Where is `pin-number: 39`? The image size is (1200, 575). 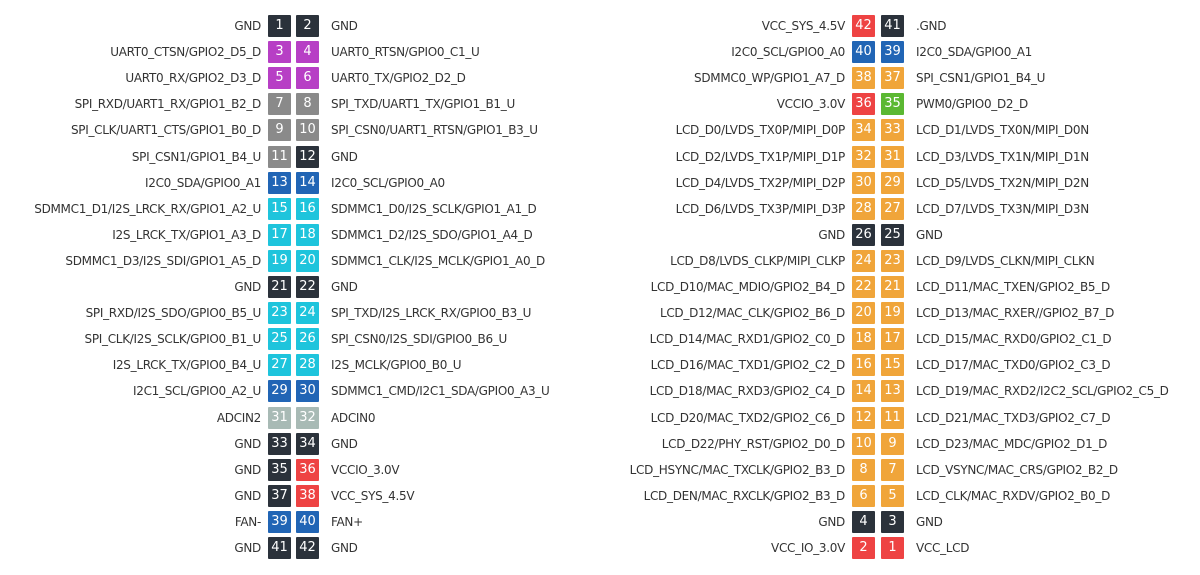 pin-number: 39 is located at coordinates (892, 52).